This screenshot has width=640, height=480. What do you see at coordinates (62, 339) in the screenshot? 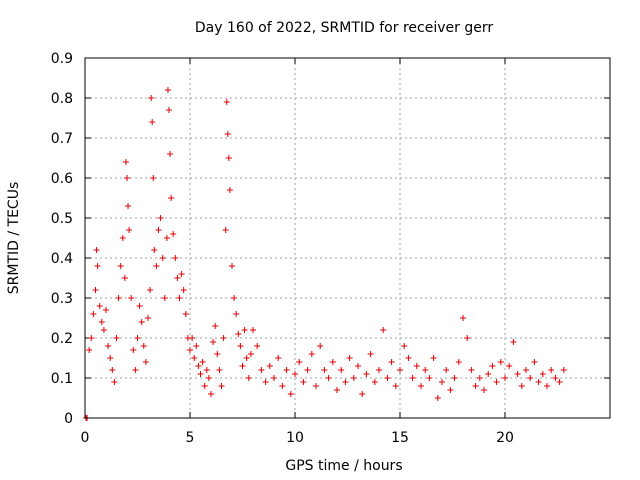
I see `y-tick-label: 0.2` at bounding box center [62, 339].